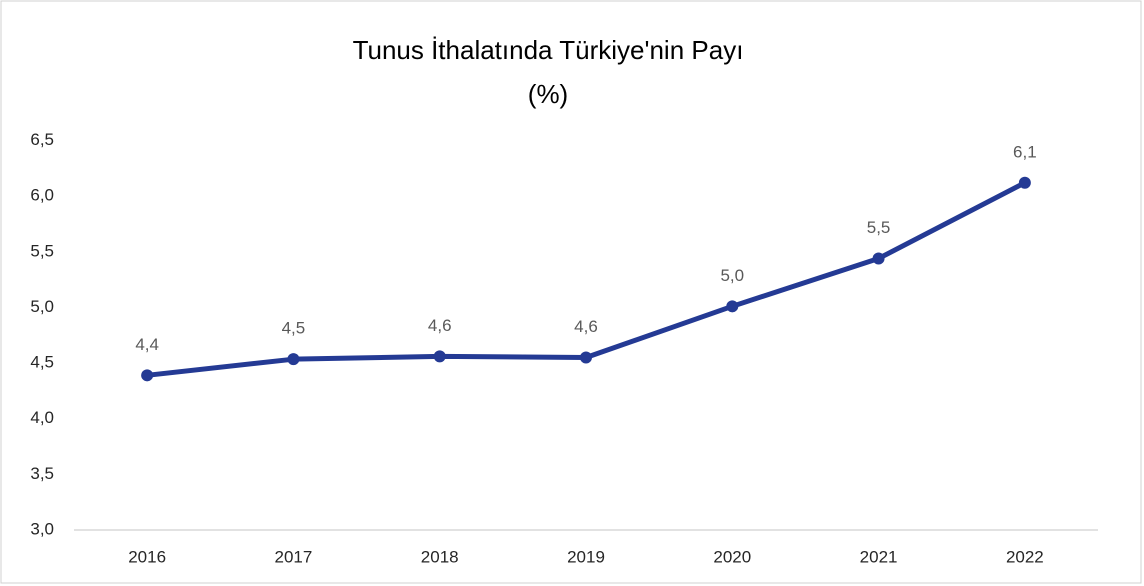  Describe the element at coordinates (548, 94) in the screenshot. I see `chart-subtitle: (%)` at that location.